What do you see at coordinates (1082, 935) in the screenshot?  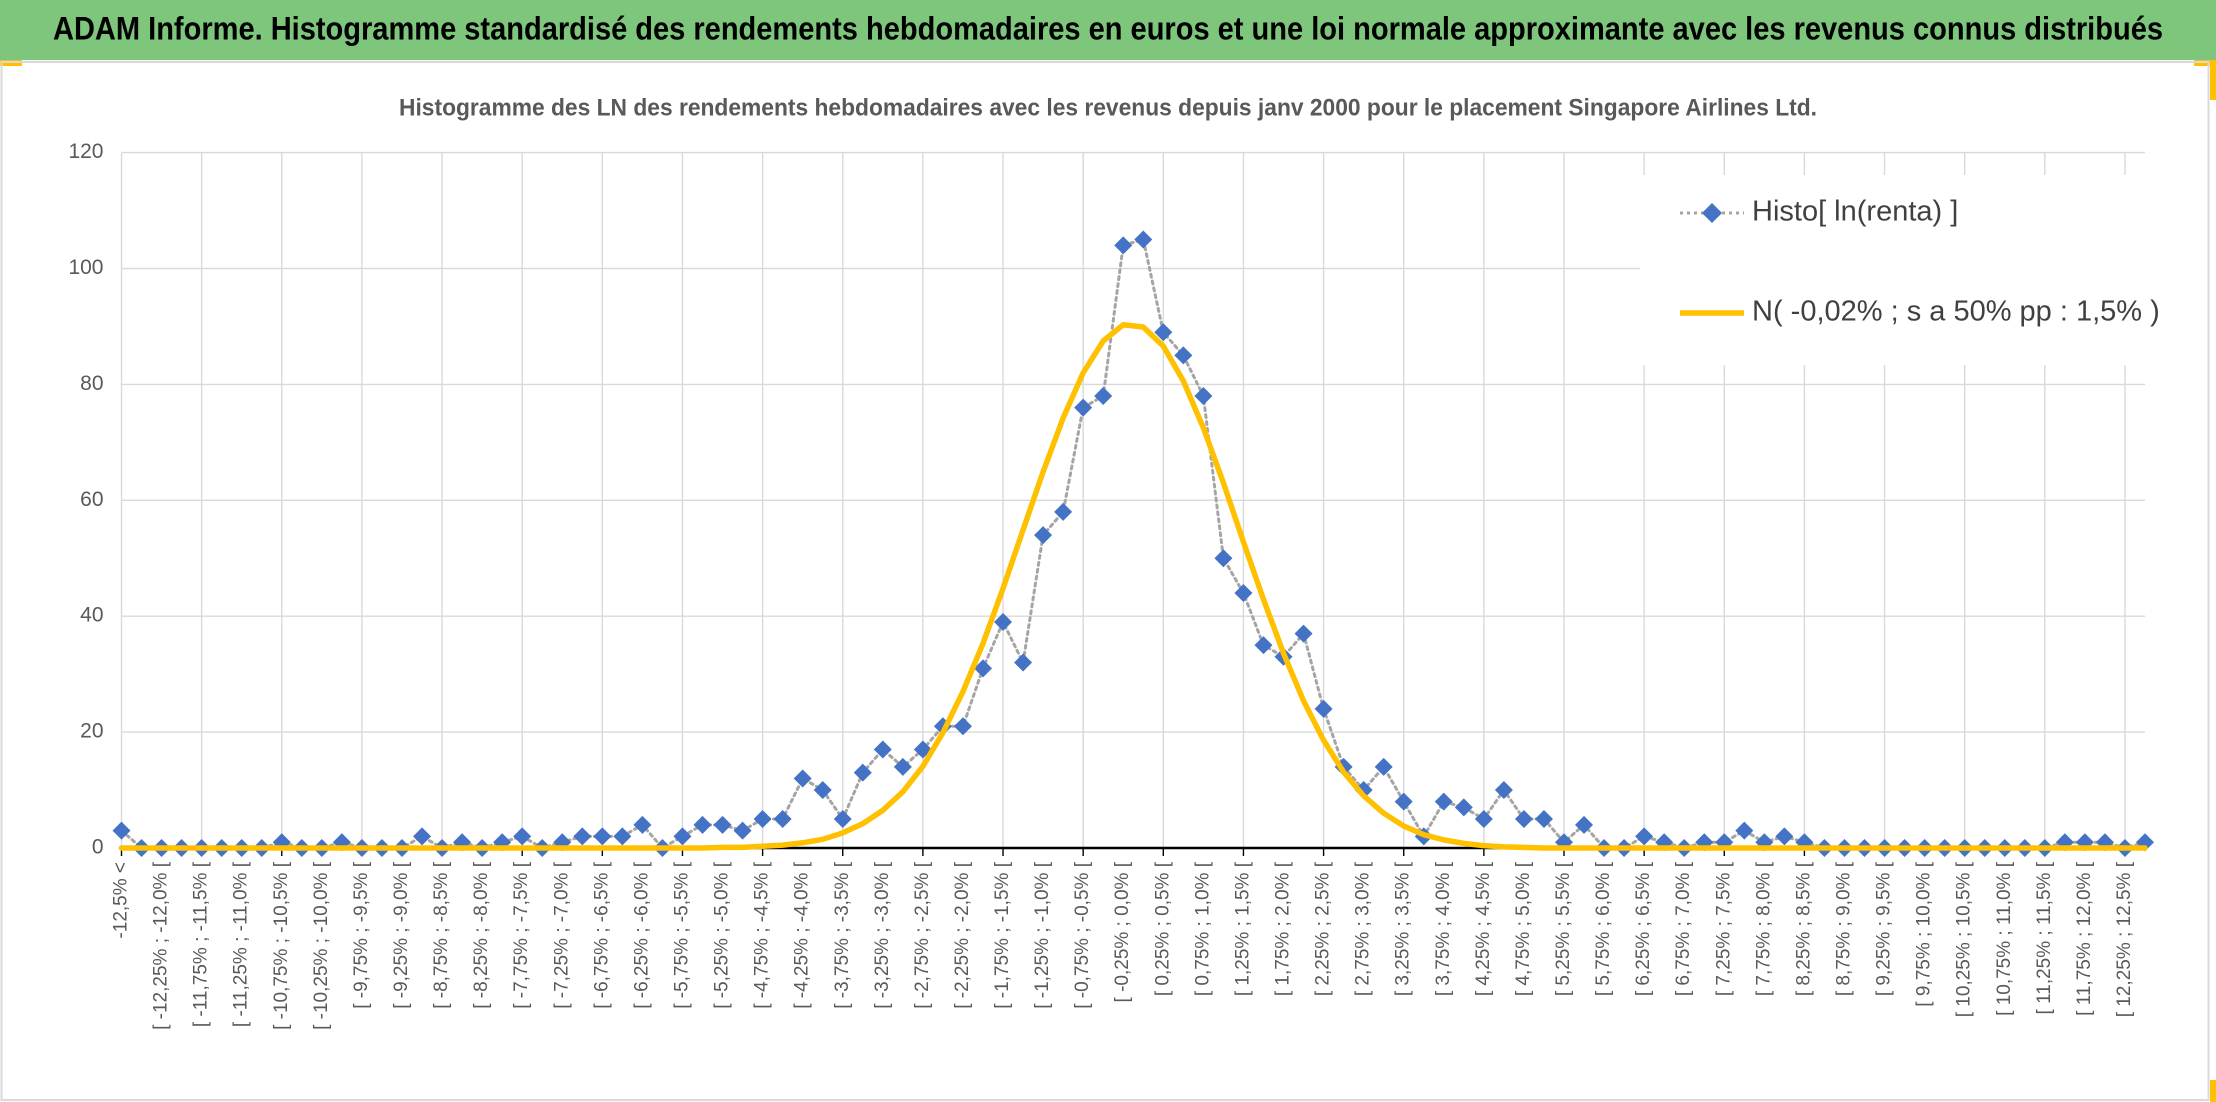 I see `x-tick-label: [ -0,75% ; -0,5% [` at bounding box center [1082, 935].